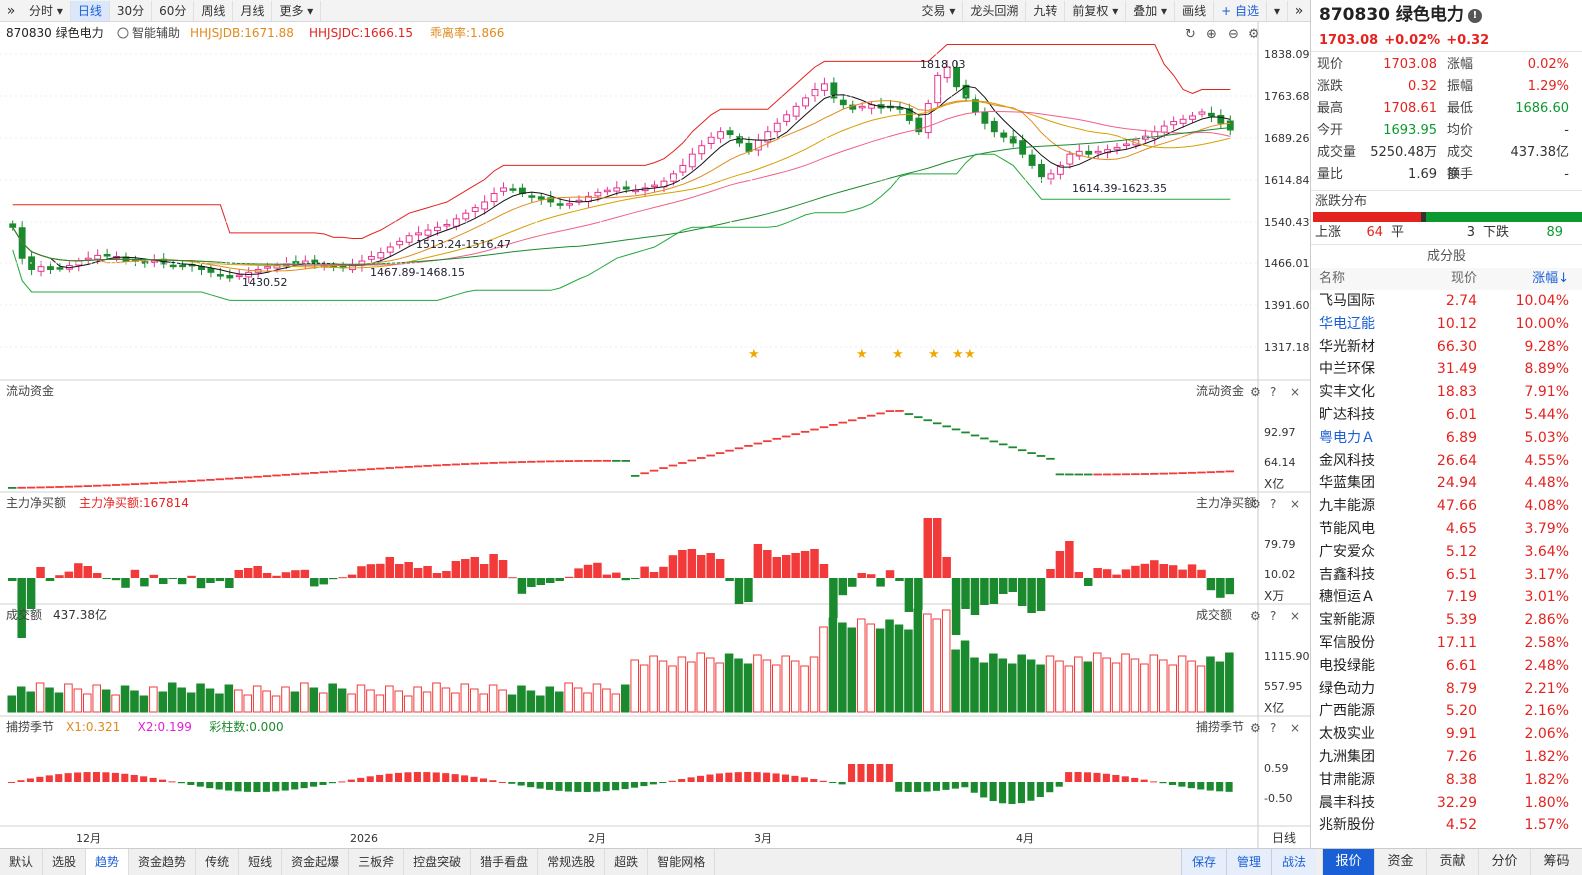  What do you see at coordinates (1347, 301) in the screenshot?
I see `stock-name: 飞马国际` at bounding box center [1347, 301].